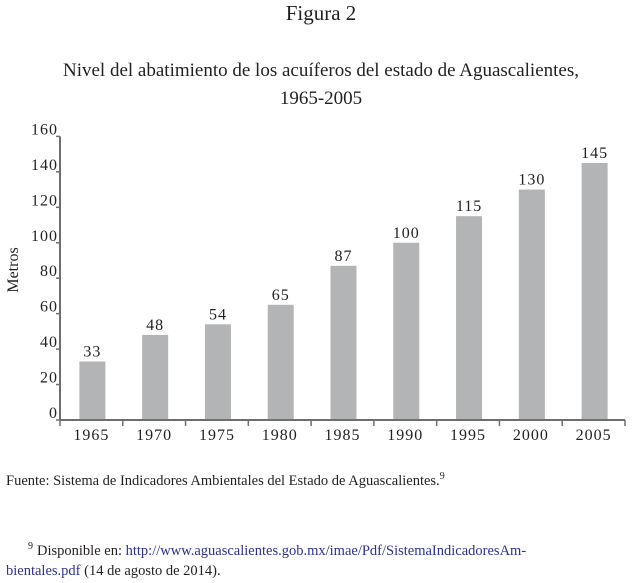 This screenshot has height=583, width=642. I want to click on bar-2005, so click(594, 291).